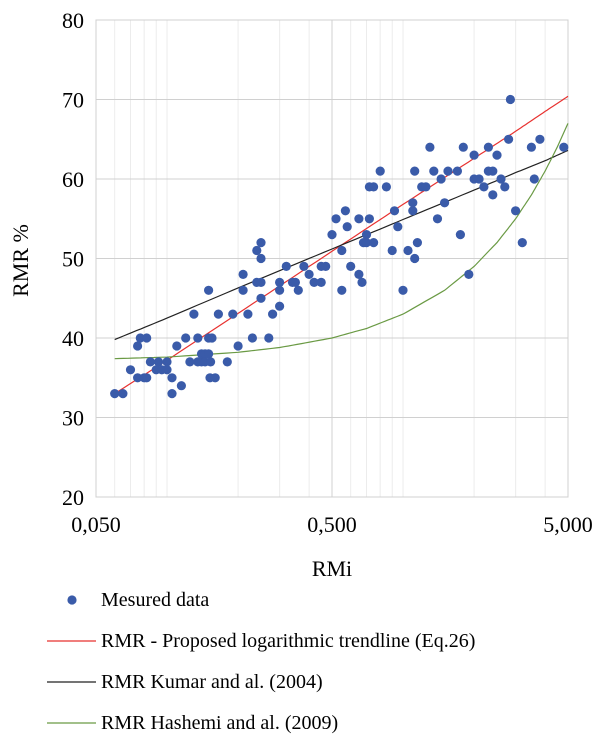 The width and height of the screenshot is (603, 738). Describe the element at coordinates (73, 418) in the screenshot. I see `y-tick-label: 30` at that location.